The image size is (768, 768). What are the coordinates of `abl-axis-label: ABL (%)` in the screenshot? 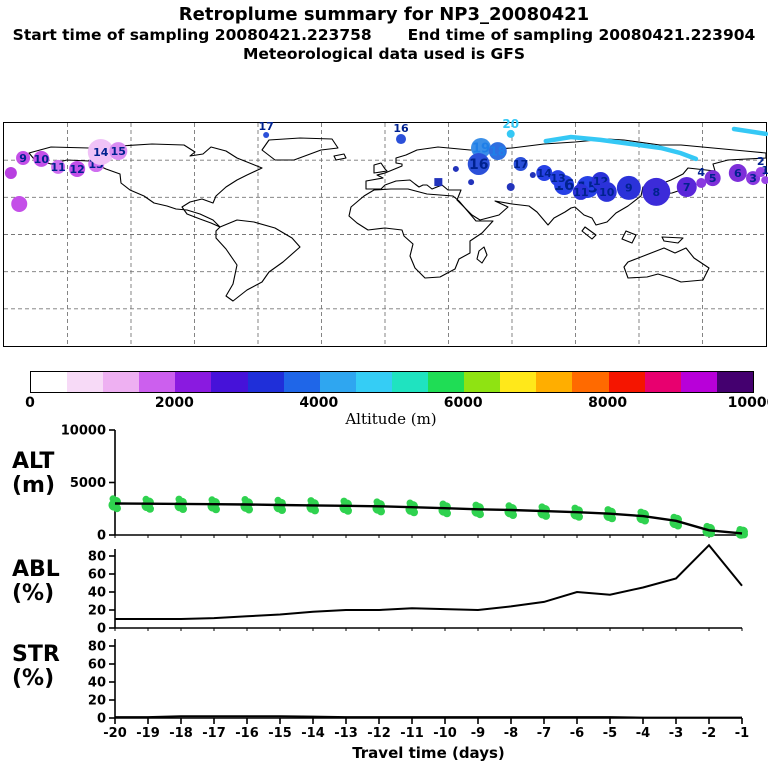 It's located at (36, 582).